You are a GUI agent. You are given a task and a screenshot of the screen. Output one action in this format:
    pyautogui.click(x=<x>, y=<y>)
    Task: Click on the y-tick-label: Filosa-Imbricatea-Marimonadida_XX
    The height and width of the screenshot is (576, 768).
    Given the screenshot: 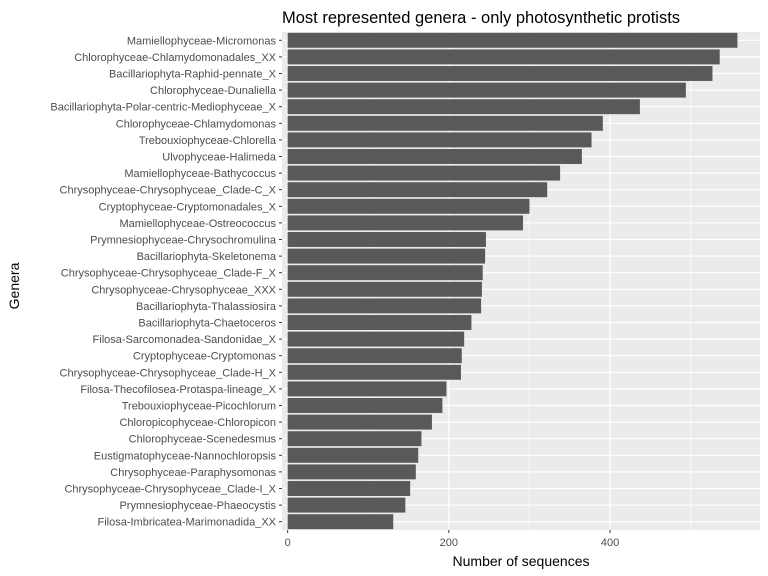 What is the action you would take?
    pyautogui.click(x=186, y=523)
    